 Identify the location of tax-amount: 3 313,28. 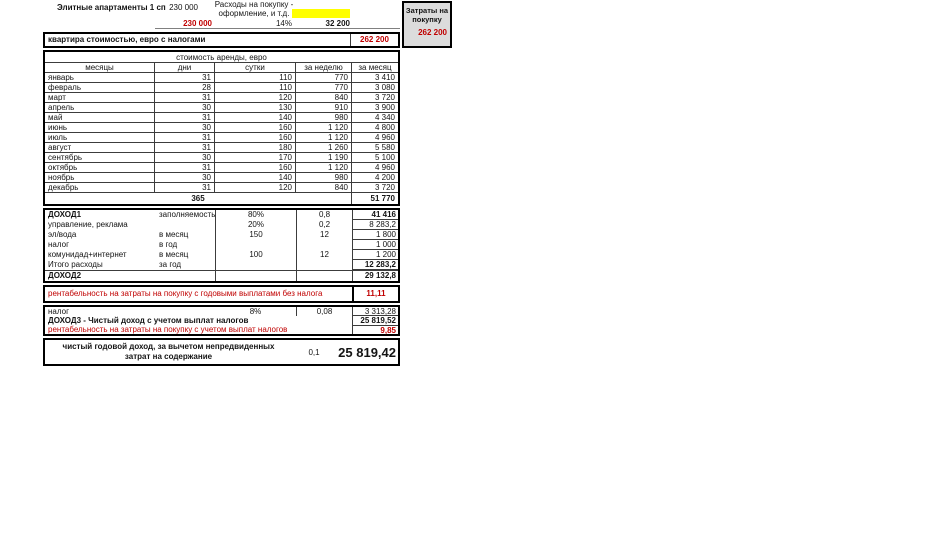
(375, 311).